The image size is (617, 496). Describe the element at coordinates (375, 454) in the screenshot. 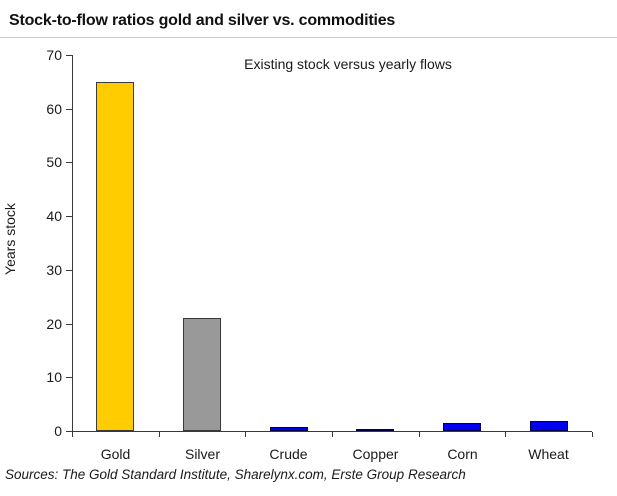

I see `x-cat-label-copper: Copper` at that location.